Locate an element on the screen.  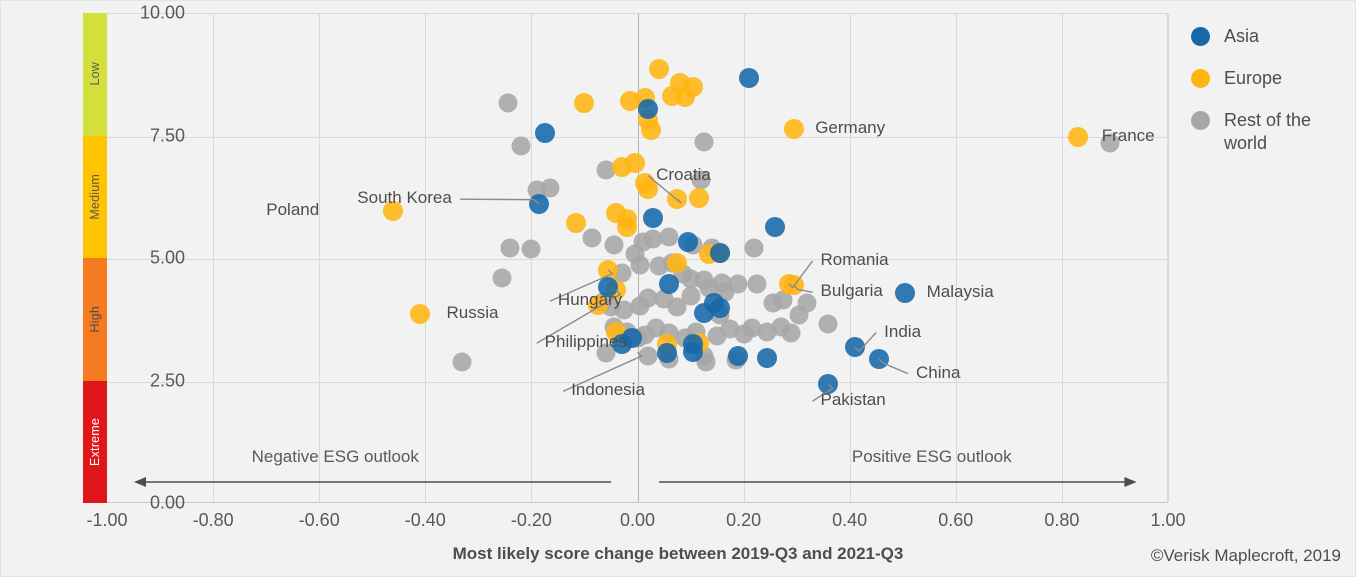
negative-outlook-arrow is located at coordinates (372, 482).